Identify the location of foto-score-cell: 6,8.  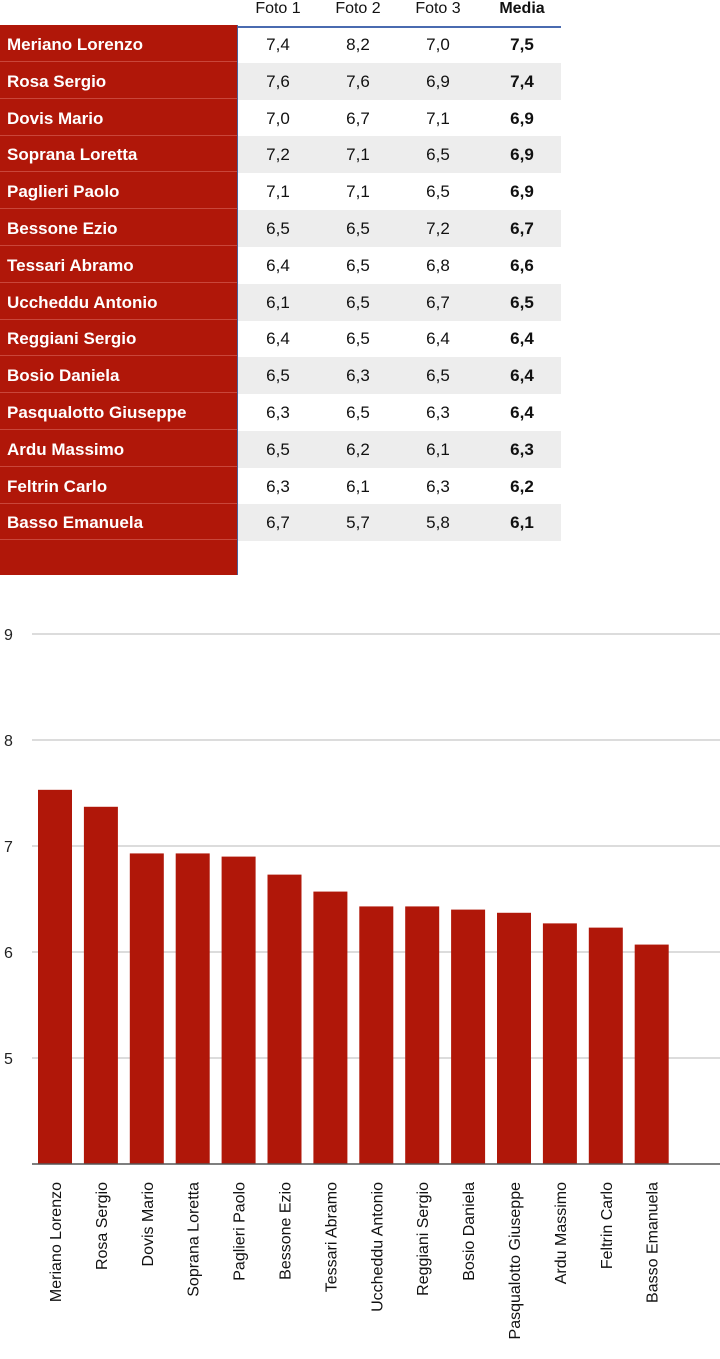
(438, 265).